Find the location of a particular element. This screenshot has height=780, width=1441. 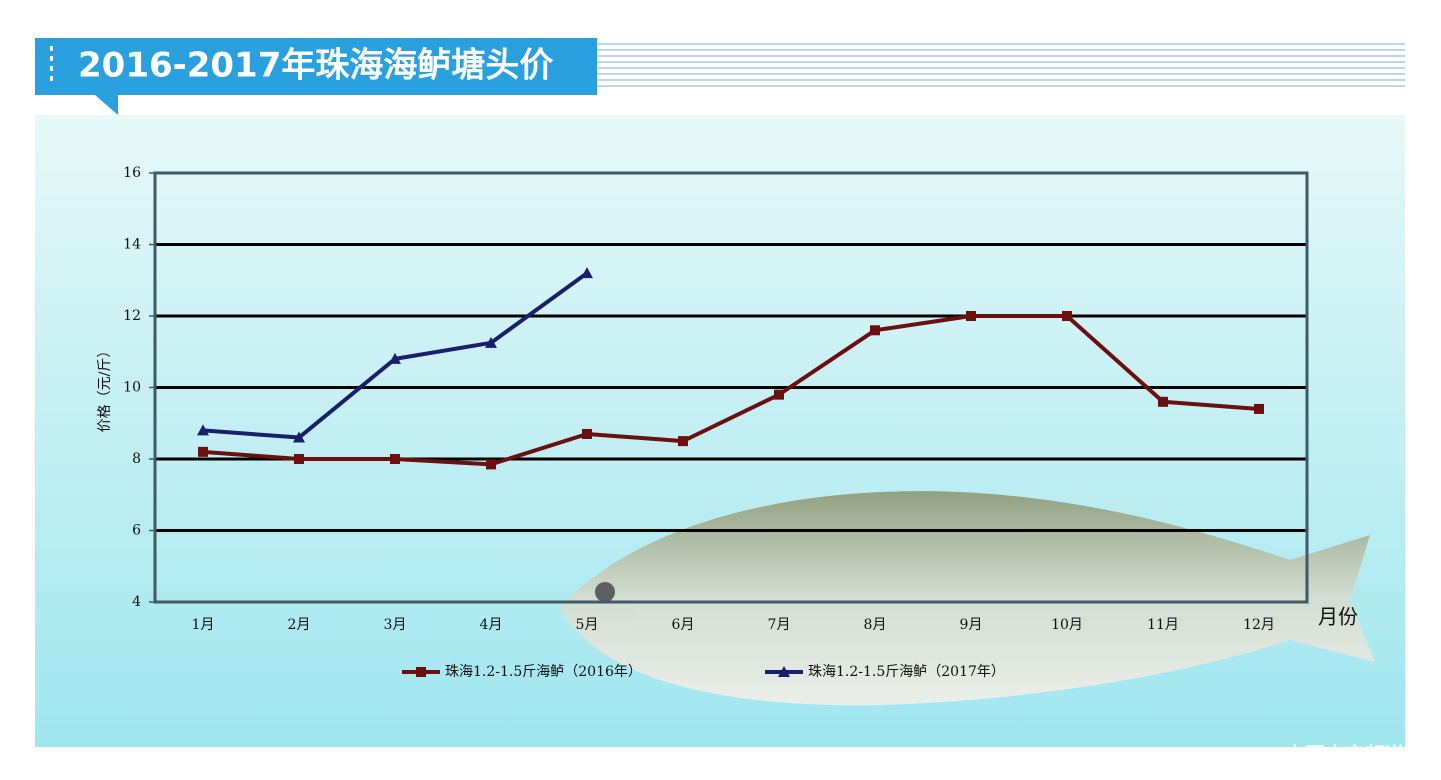

header-stripes is located at coordinates (1001, 65).